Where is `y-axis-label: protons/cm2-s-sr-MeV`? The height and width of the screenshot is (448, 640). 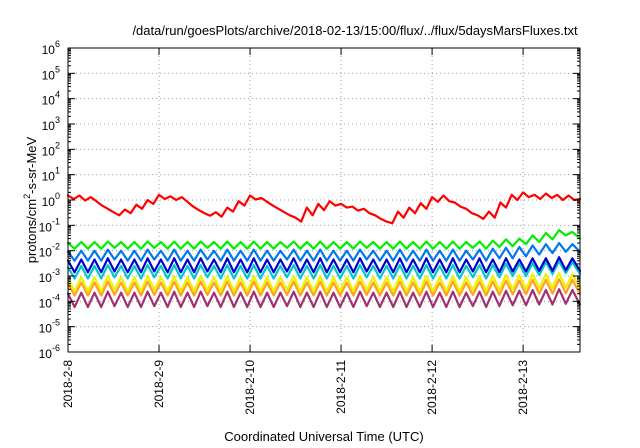 y-axis-label: protons/cm2-s-sr-MeV is located at coordinates (30, 199).